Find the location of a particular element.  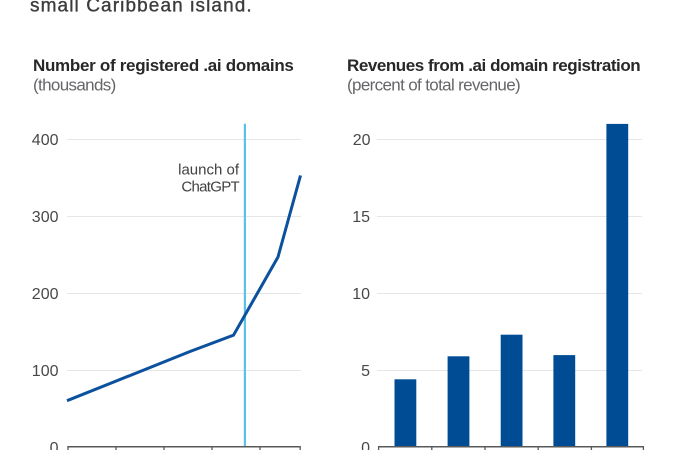

svg-text: ChatGPT is located at coordinates (210, 186).